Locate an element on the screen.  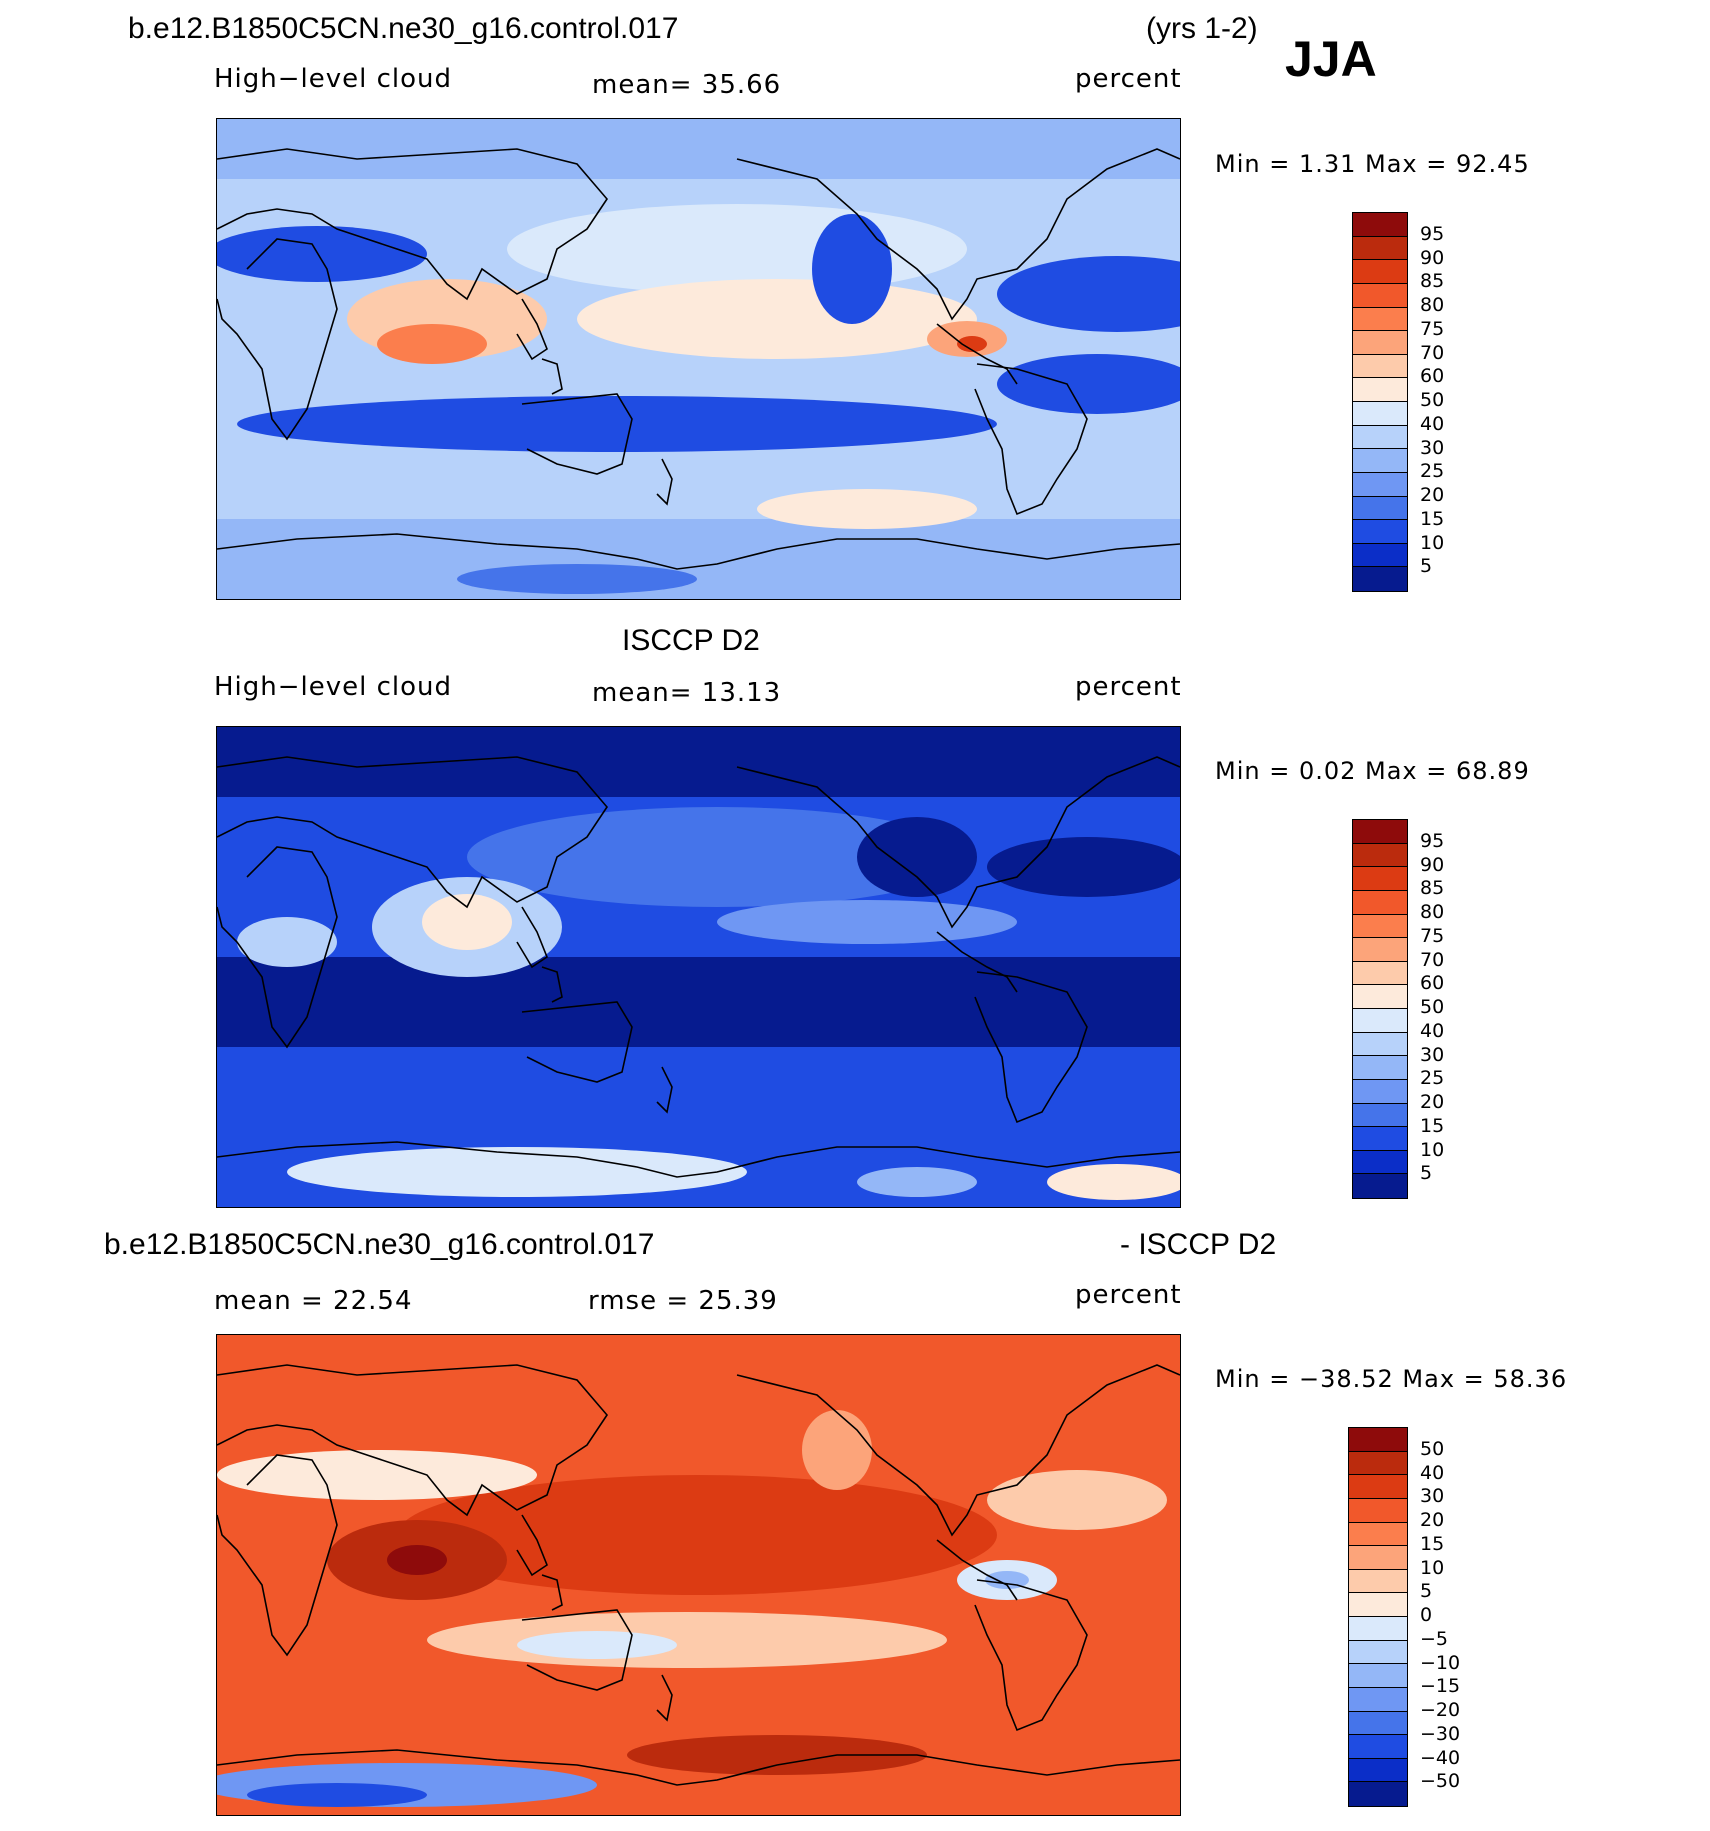
colorbar-tick-label: −40 is located at coordinates (1440, 1757).